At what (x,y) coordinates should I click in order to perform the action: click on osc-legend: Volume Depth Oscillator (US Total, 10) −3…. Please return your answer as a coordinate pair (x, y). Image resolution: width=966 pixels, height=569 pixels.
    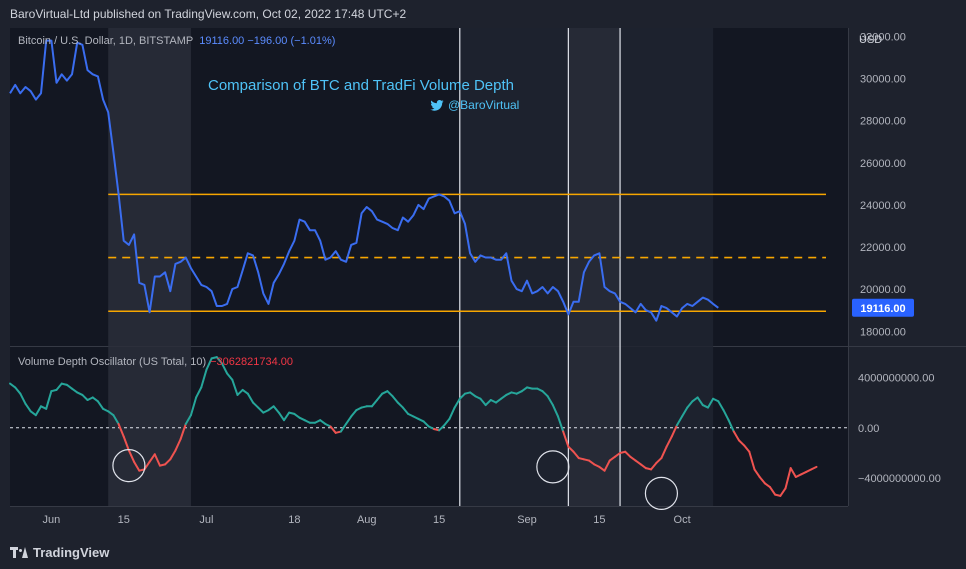
    Looking at the image, I should click on (155, 362).